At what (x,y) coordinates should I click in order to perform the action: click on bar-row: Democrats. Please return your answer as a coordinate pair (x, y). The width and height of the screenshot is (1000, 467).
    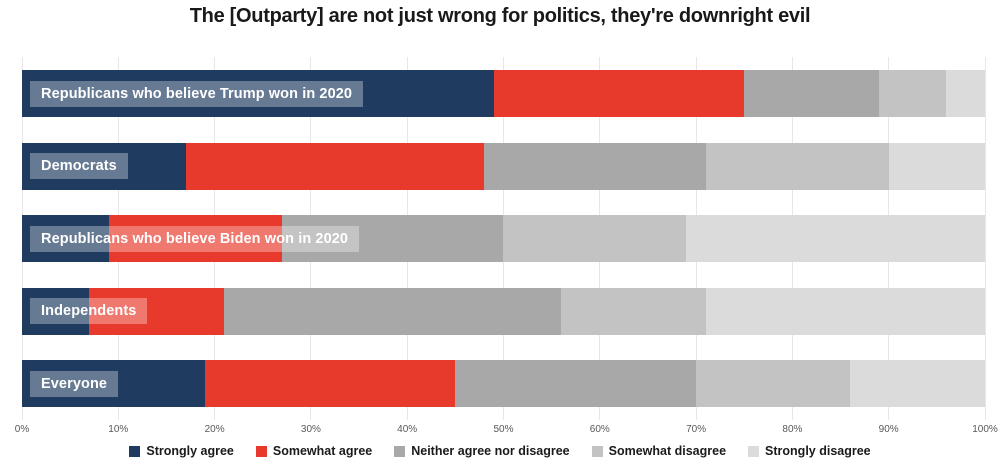
    Looking at the image, I should click on (503, 166).